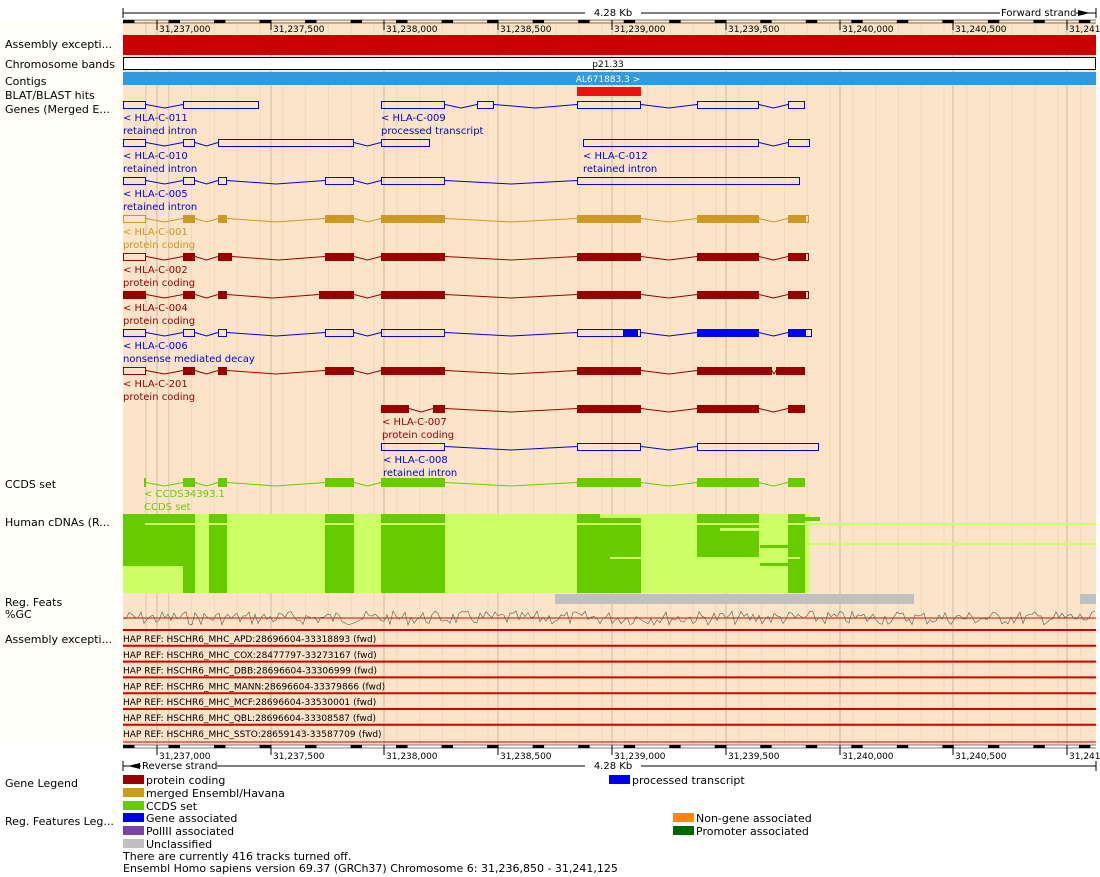 The height and width of the screenshot is (877, 1100). I want to click on track-label-blat: BLAT/BLAST hits, so click(50, 95).